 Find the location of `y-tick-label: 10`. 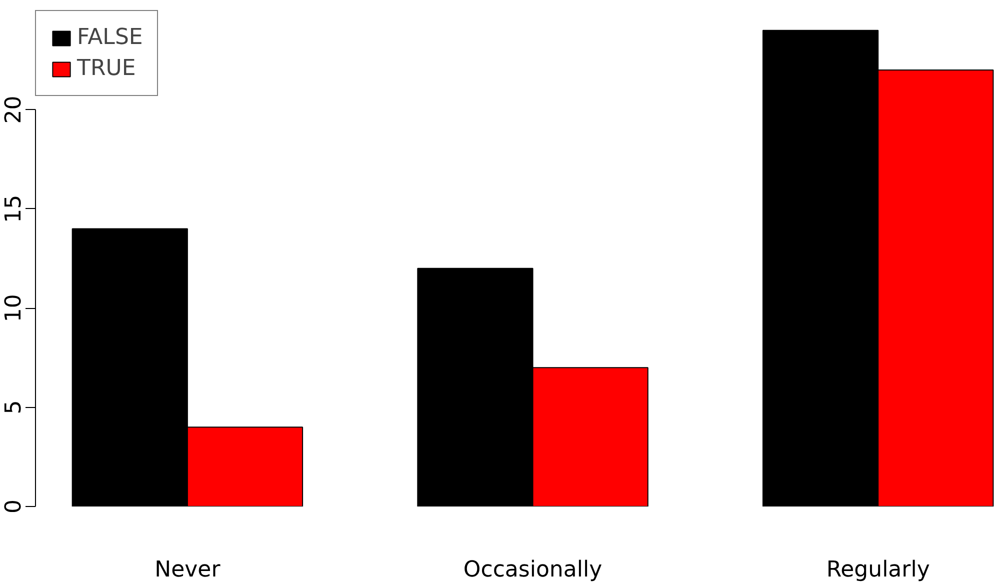

y-tick-label: 10 is located at coordinates (14, 308).